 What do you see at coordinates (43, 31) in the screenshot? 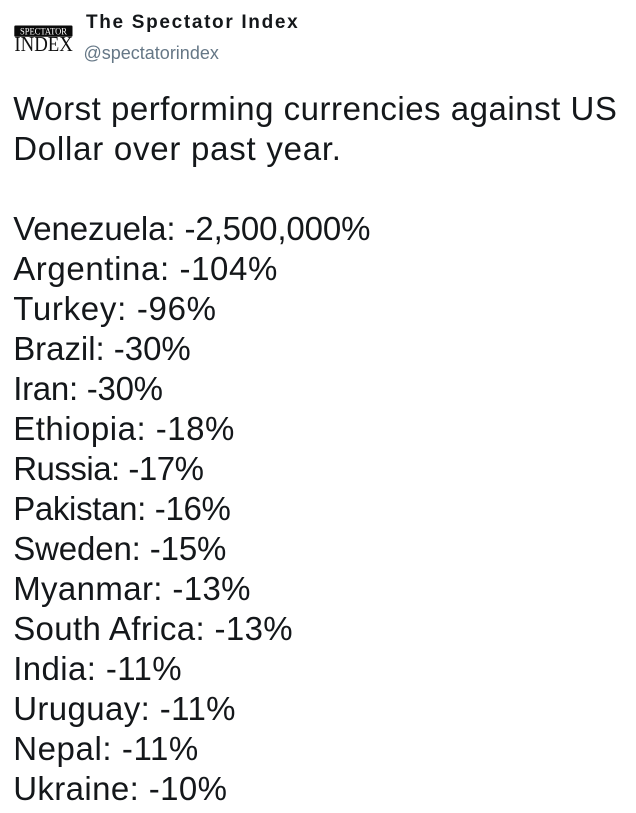
I see `svg-text: SPECTATOR` at bounding box center [43, 31].